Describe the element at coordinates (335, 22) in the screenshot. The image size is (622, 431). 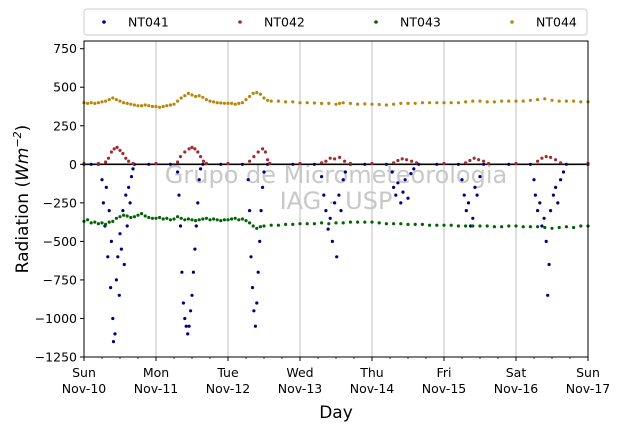
I see `legend: NT041 NT042 NT043 NT044` at that location.